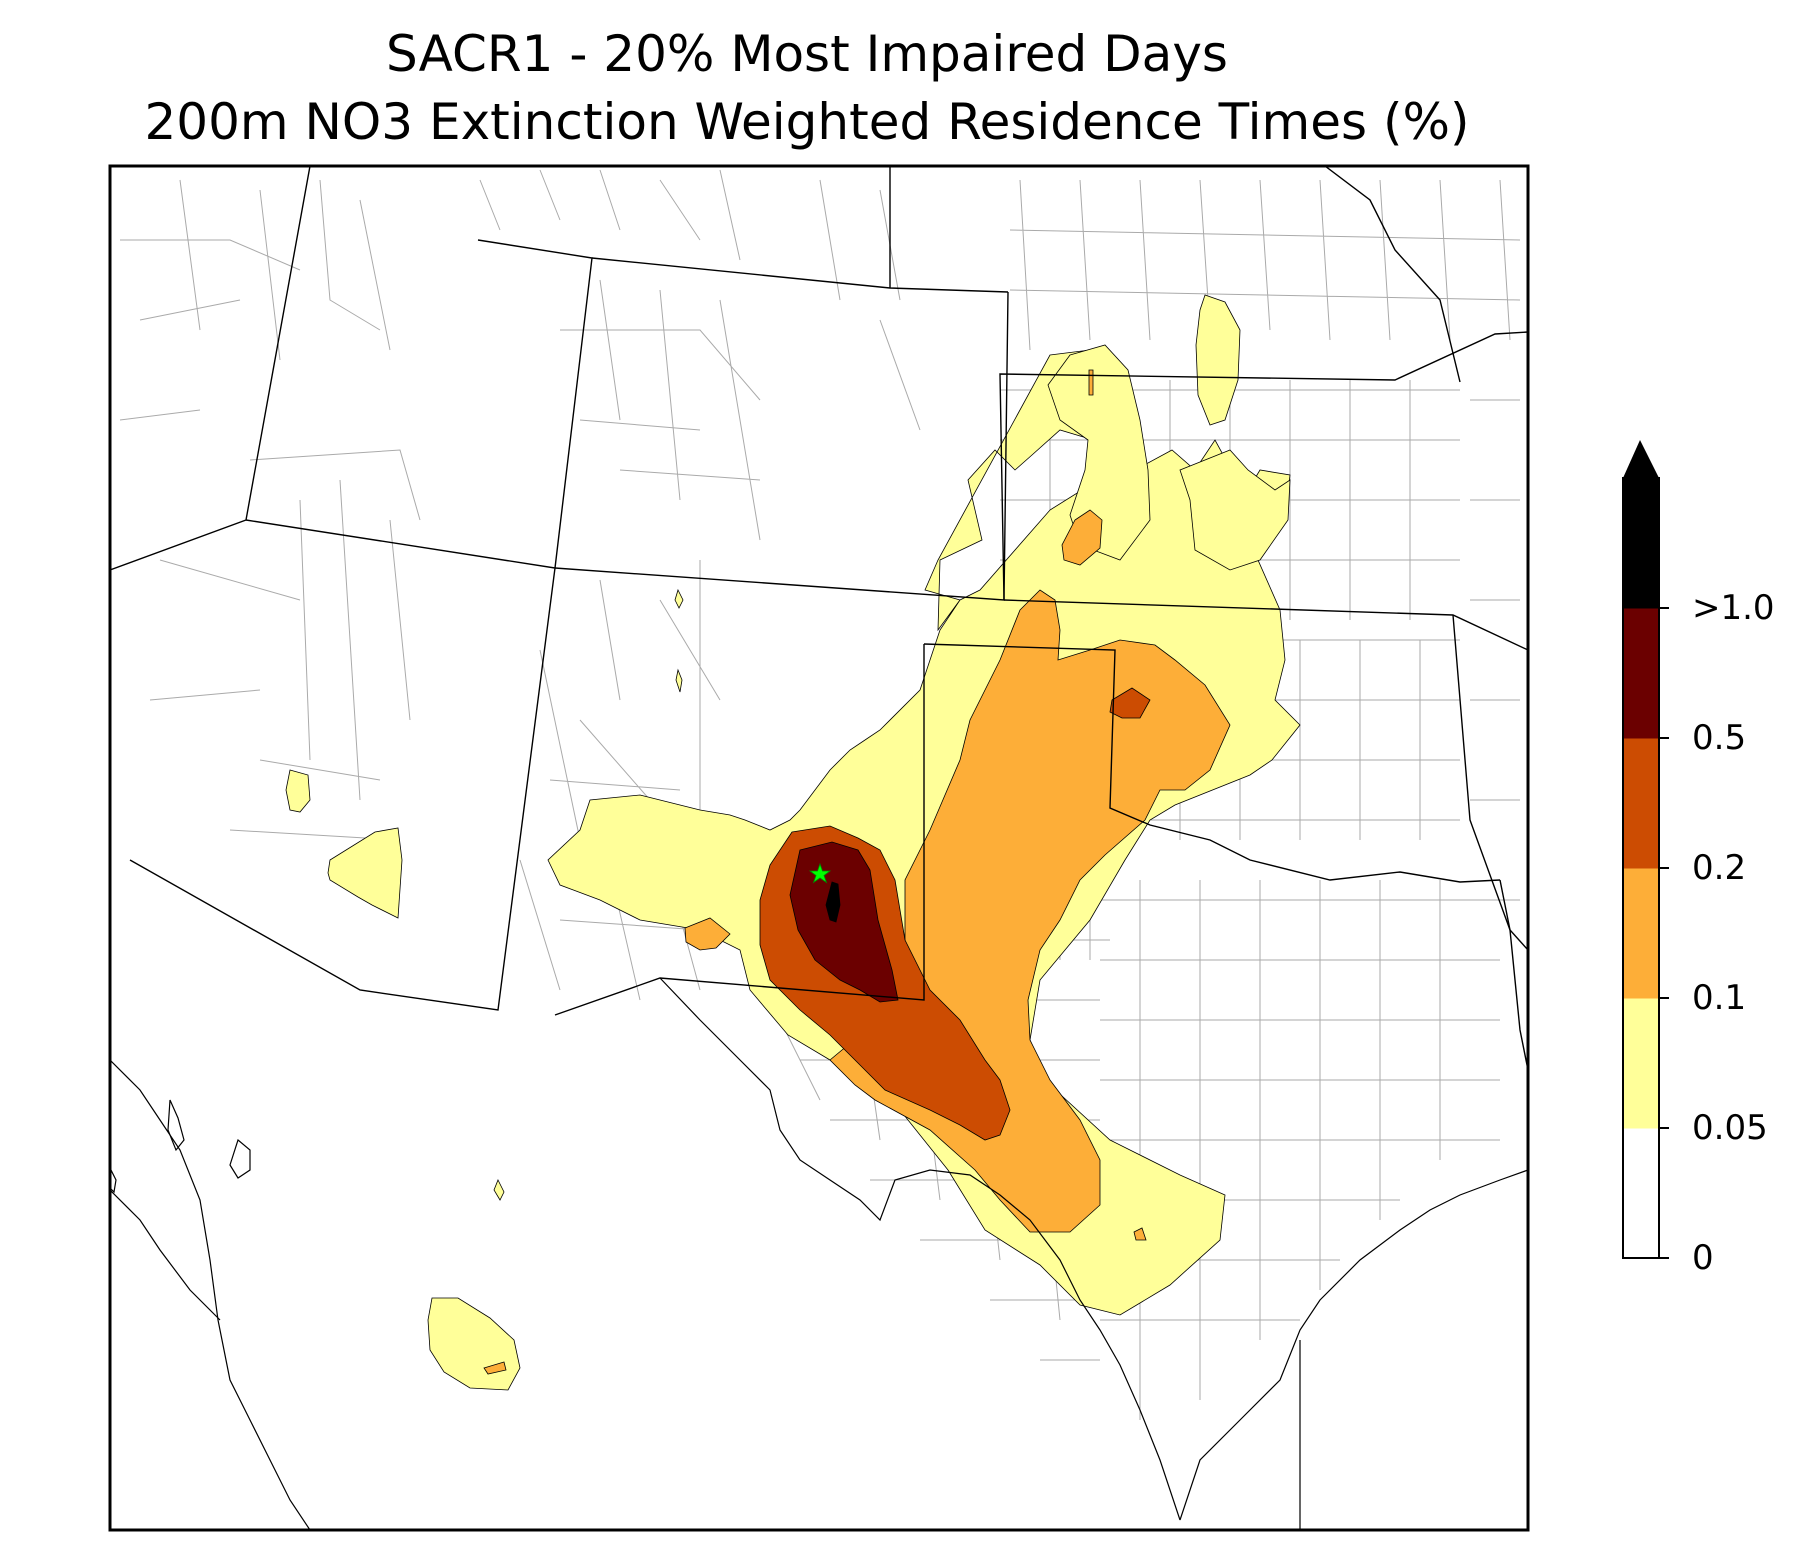 Image resolution: width=1814 pixels, height=1558 pixels. I want to click on contour-0.05-spot-mx2, so click(499, 1190).